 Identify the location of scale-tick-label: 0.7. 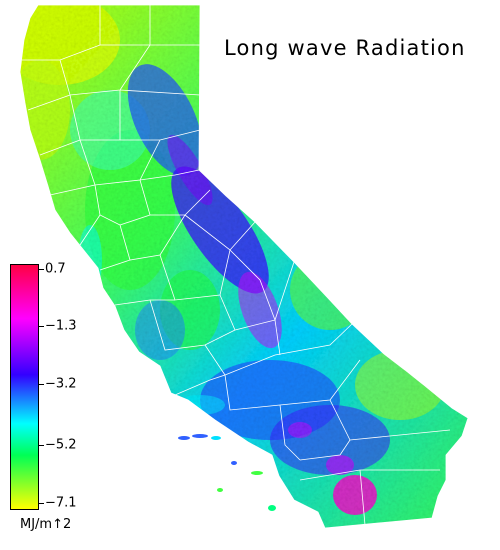
(55, 269).